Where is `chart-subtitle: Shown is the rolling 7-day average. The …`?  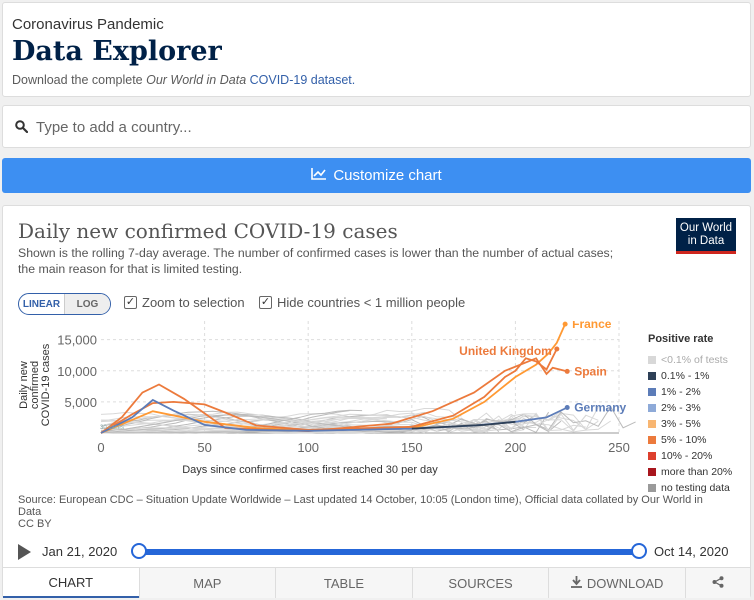 chart-subtitle: Shown is the rolling 7-day average. The … is located at coordinates (316, 261).